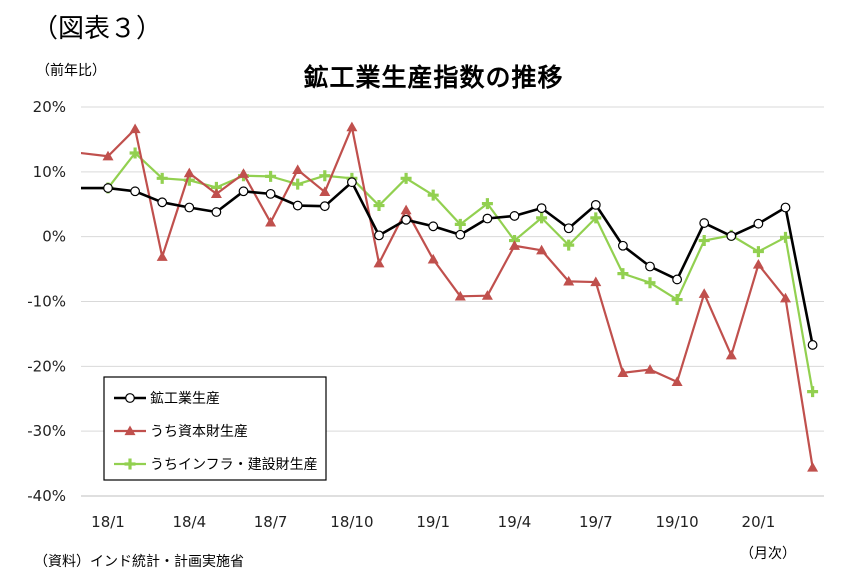 This screenshot has height=578, width=867. I want to click on x-tick-label: 19/1, so click(433, 522).